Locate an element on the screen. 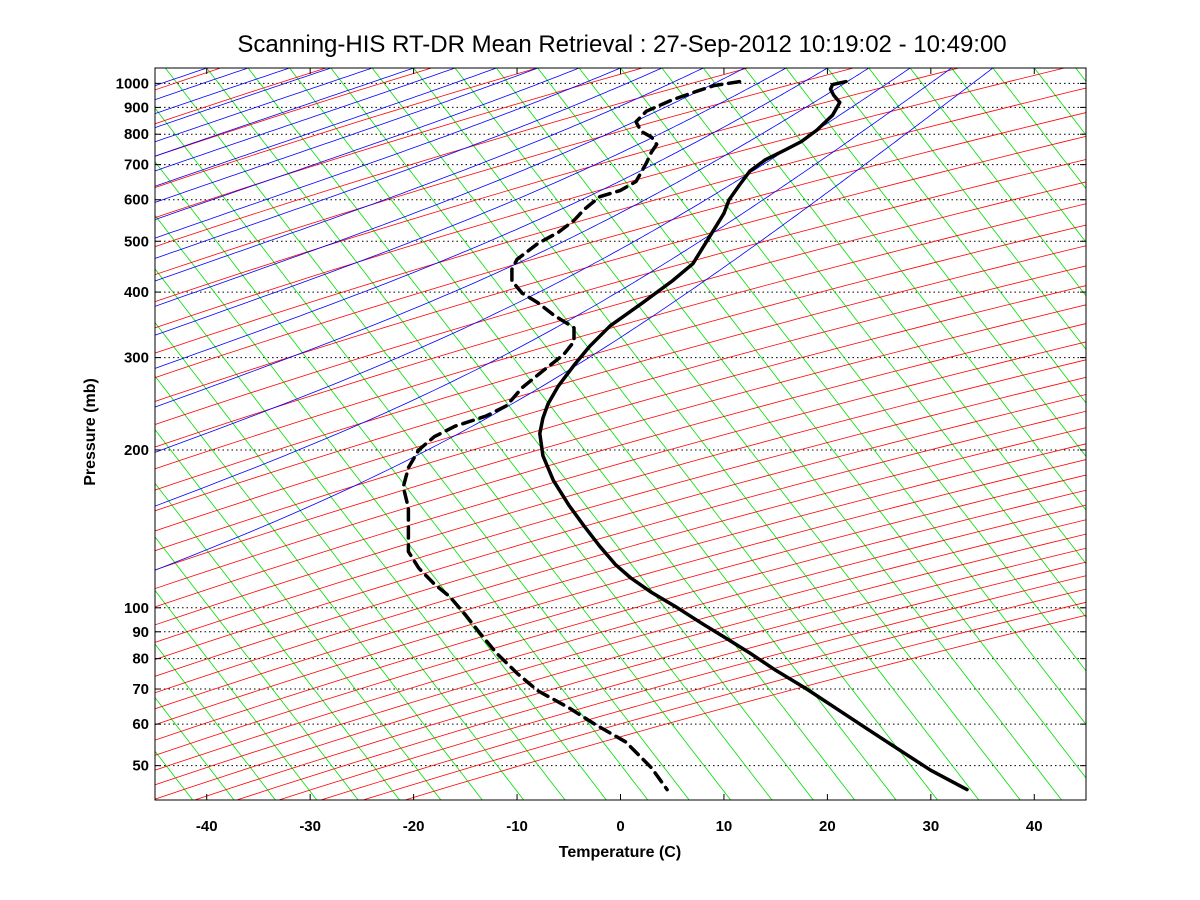  y-tick-label: 900 is located at coordinates (136, 107).